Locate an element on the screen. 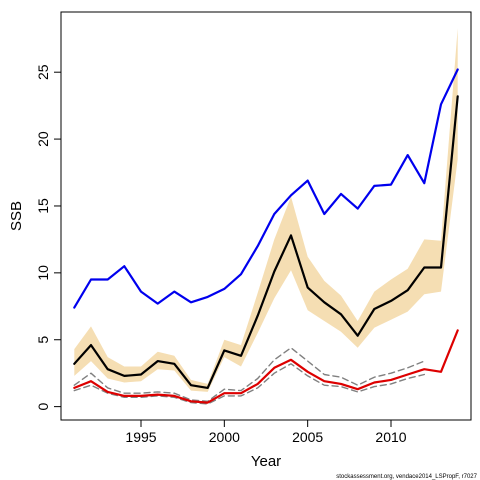 This screenshot has height=480, width=480. y-tick-label-15: 15 is located at coordinates (43, 206).